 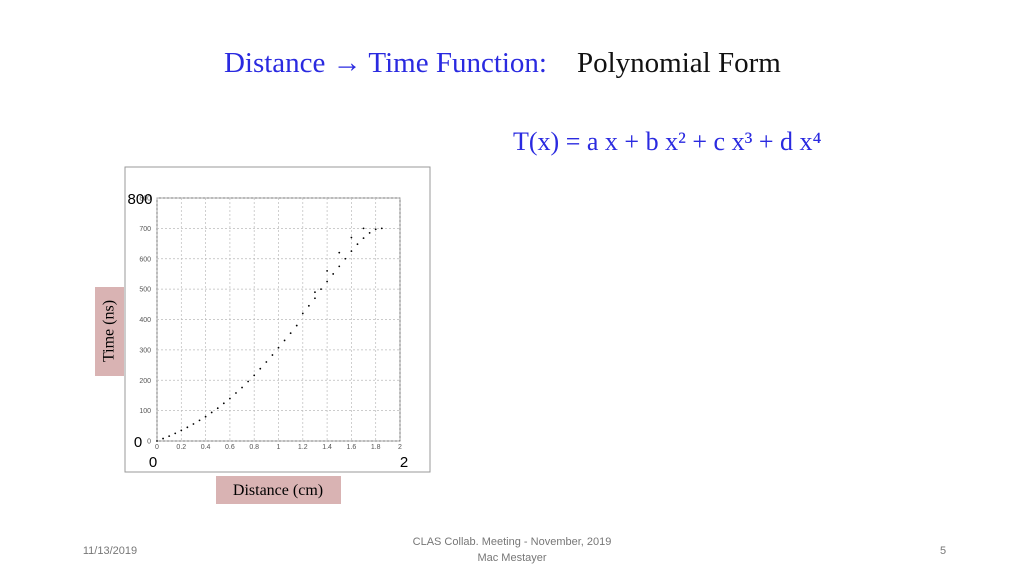 I want to click on x-min-label: 0, so click(x=153, y=462).